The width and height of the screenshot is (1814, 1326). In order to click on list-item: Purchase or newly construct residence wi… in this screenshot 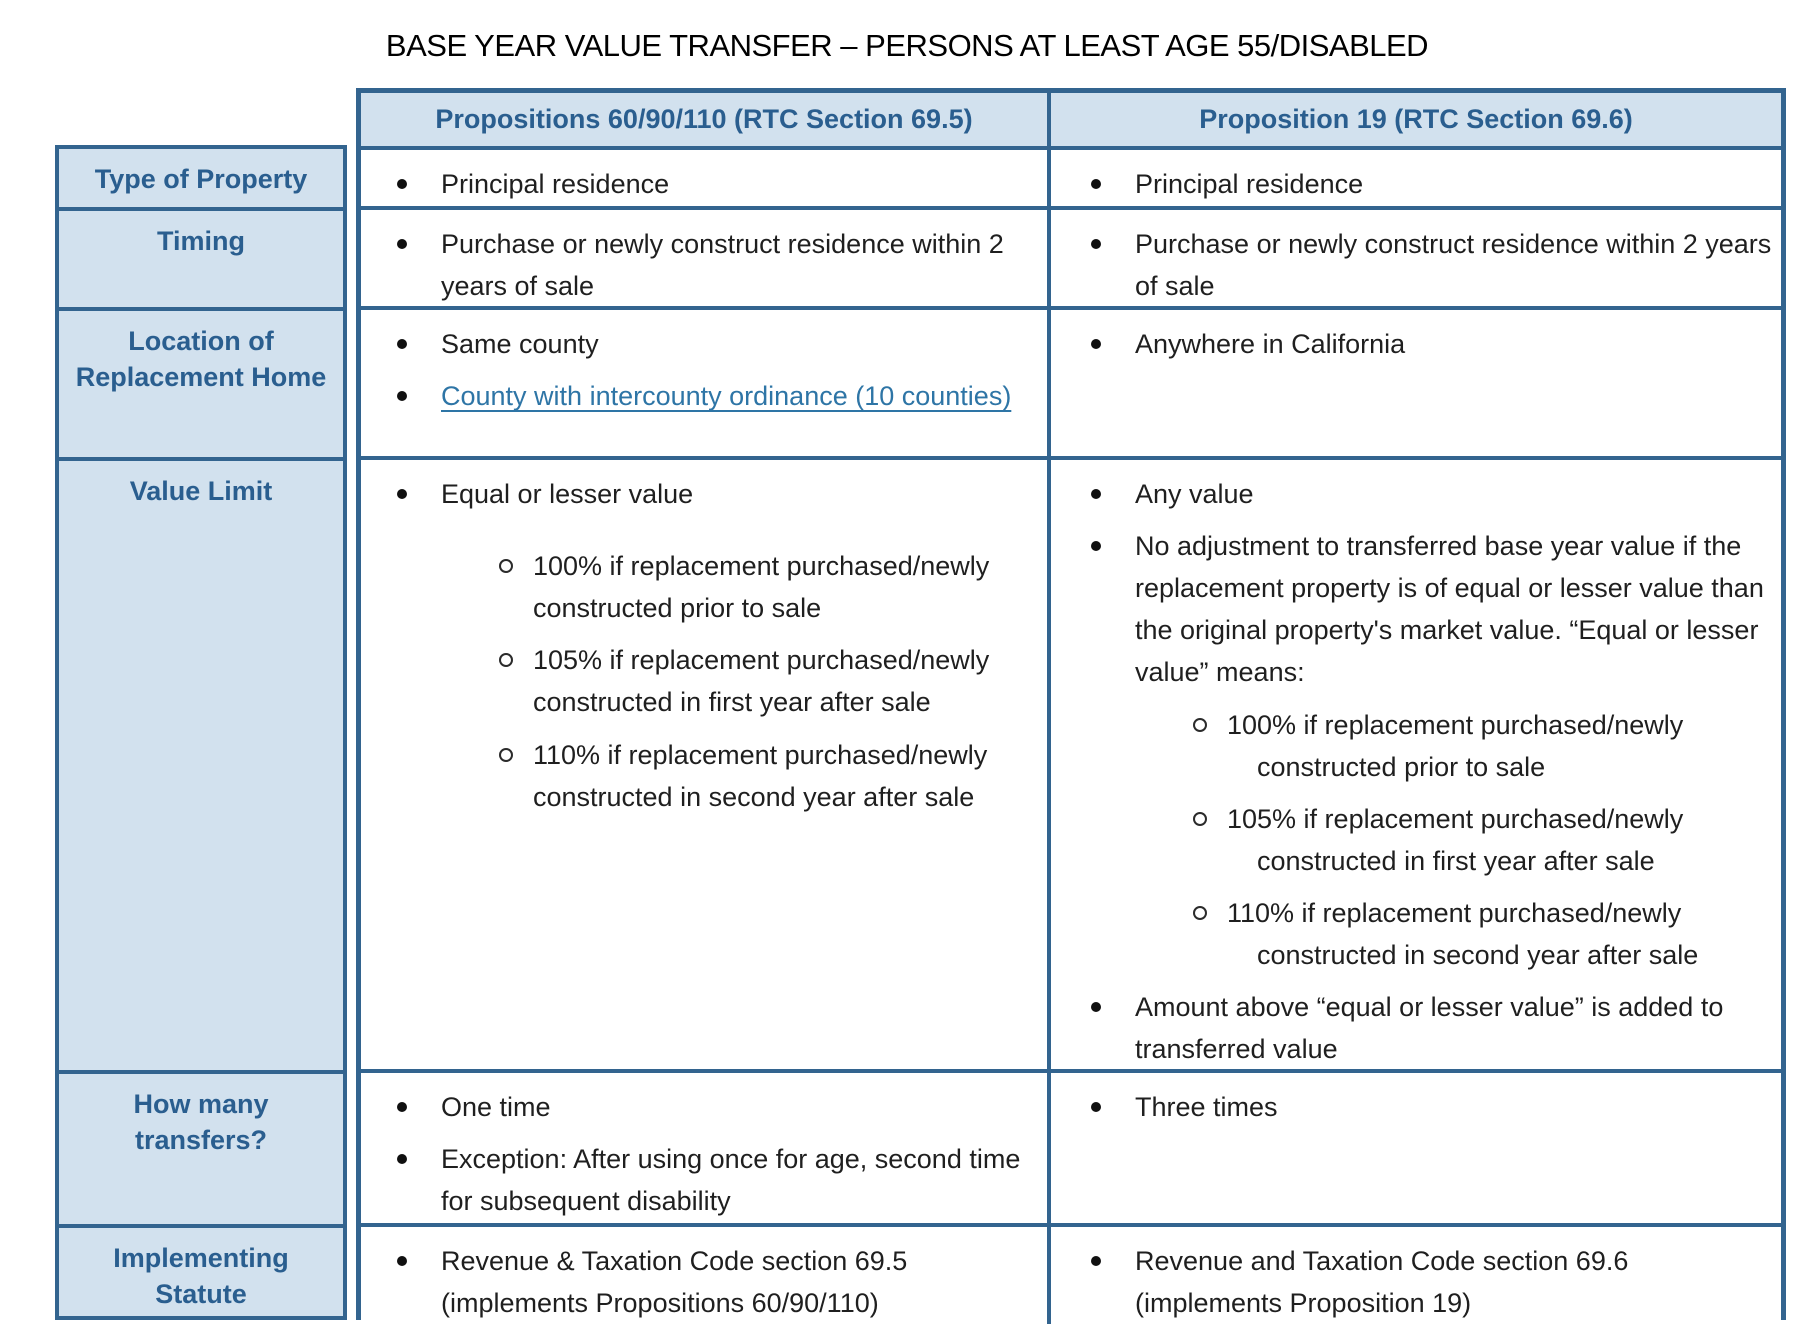, I will do `click(720, 264)`.